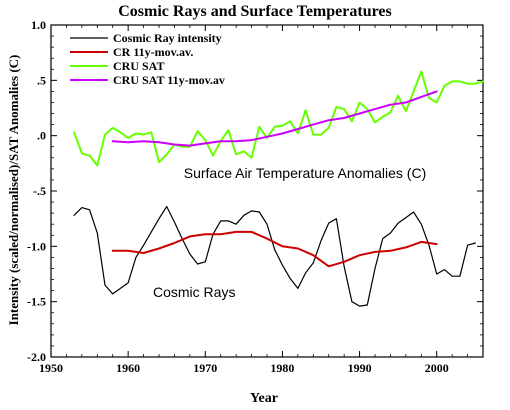 The width and height of the screenshot is (510, 410). What do you see at coordinates (194, 292) in the screenshot?
I see `annotation-cosmic-rays: Cosmic Rays` at bounding box center [194, 292].